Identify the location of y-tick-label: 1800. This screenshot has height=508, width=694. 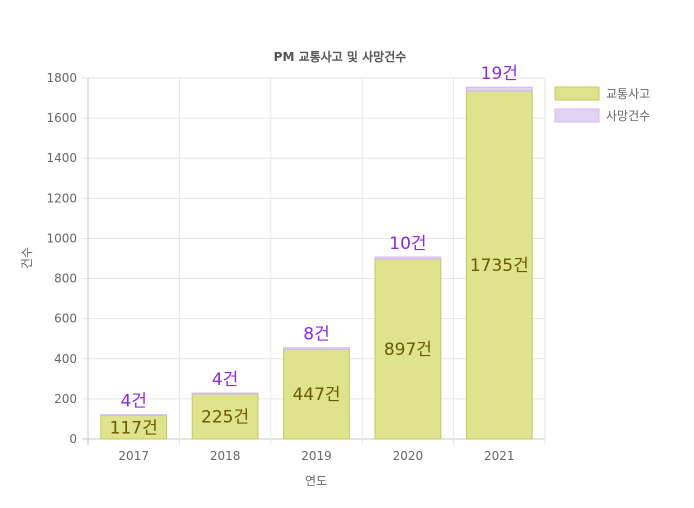
(61, 78).